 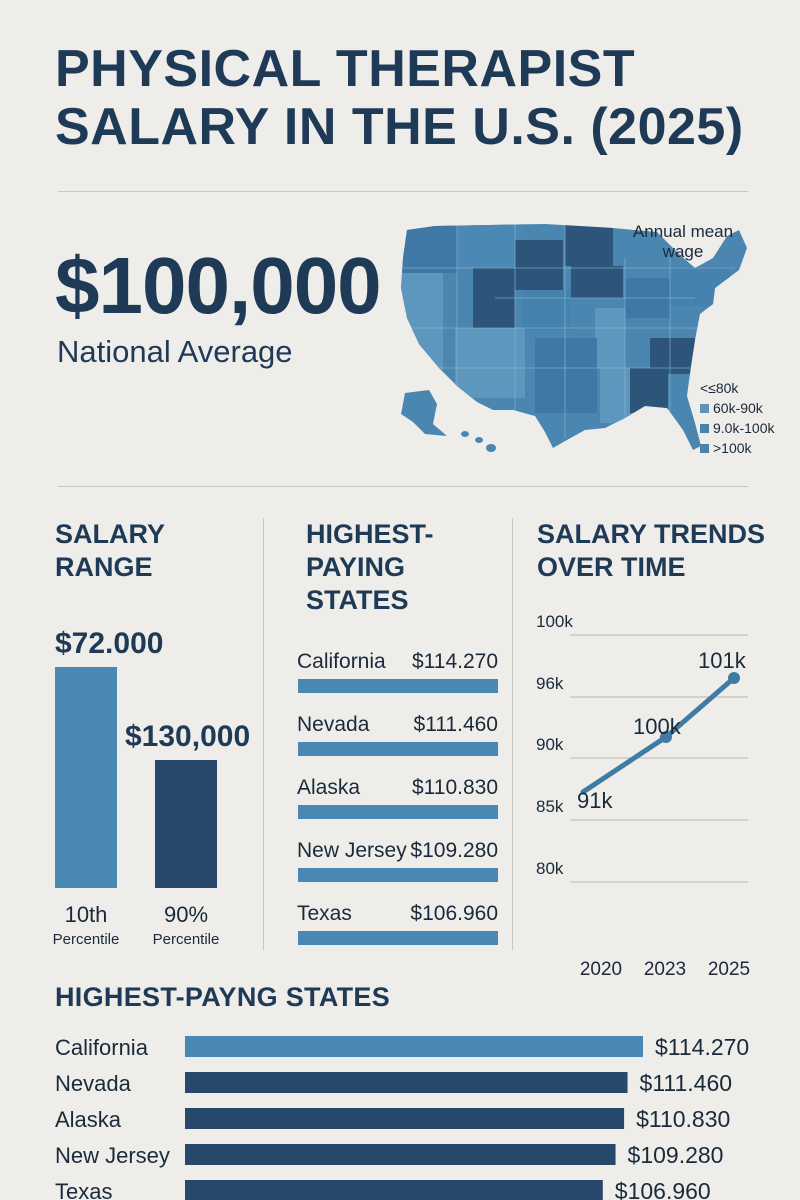 I want to click on divider-top, so click(x=403, y=191).